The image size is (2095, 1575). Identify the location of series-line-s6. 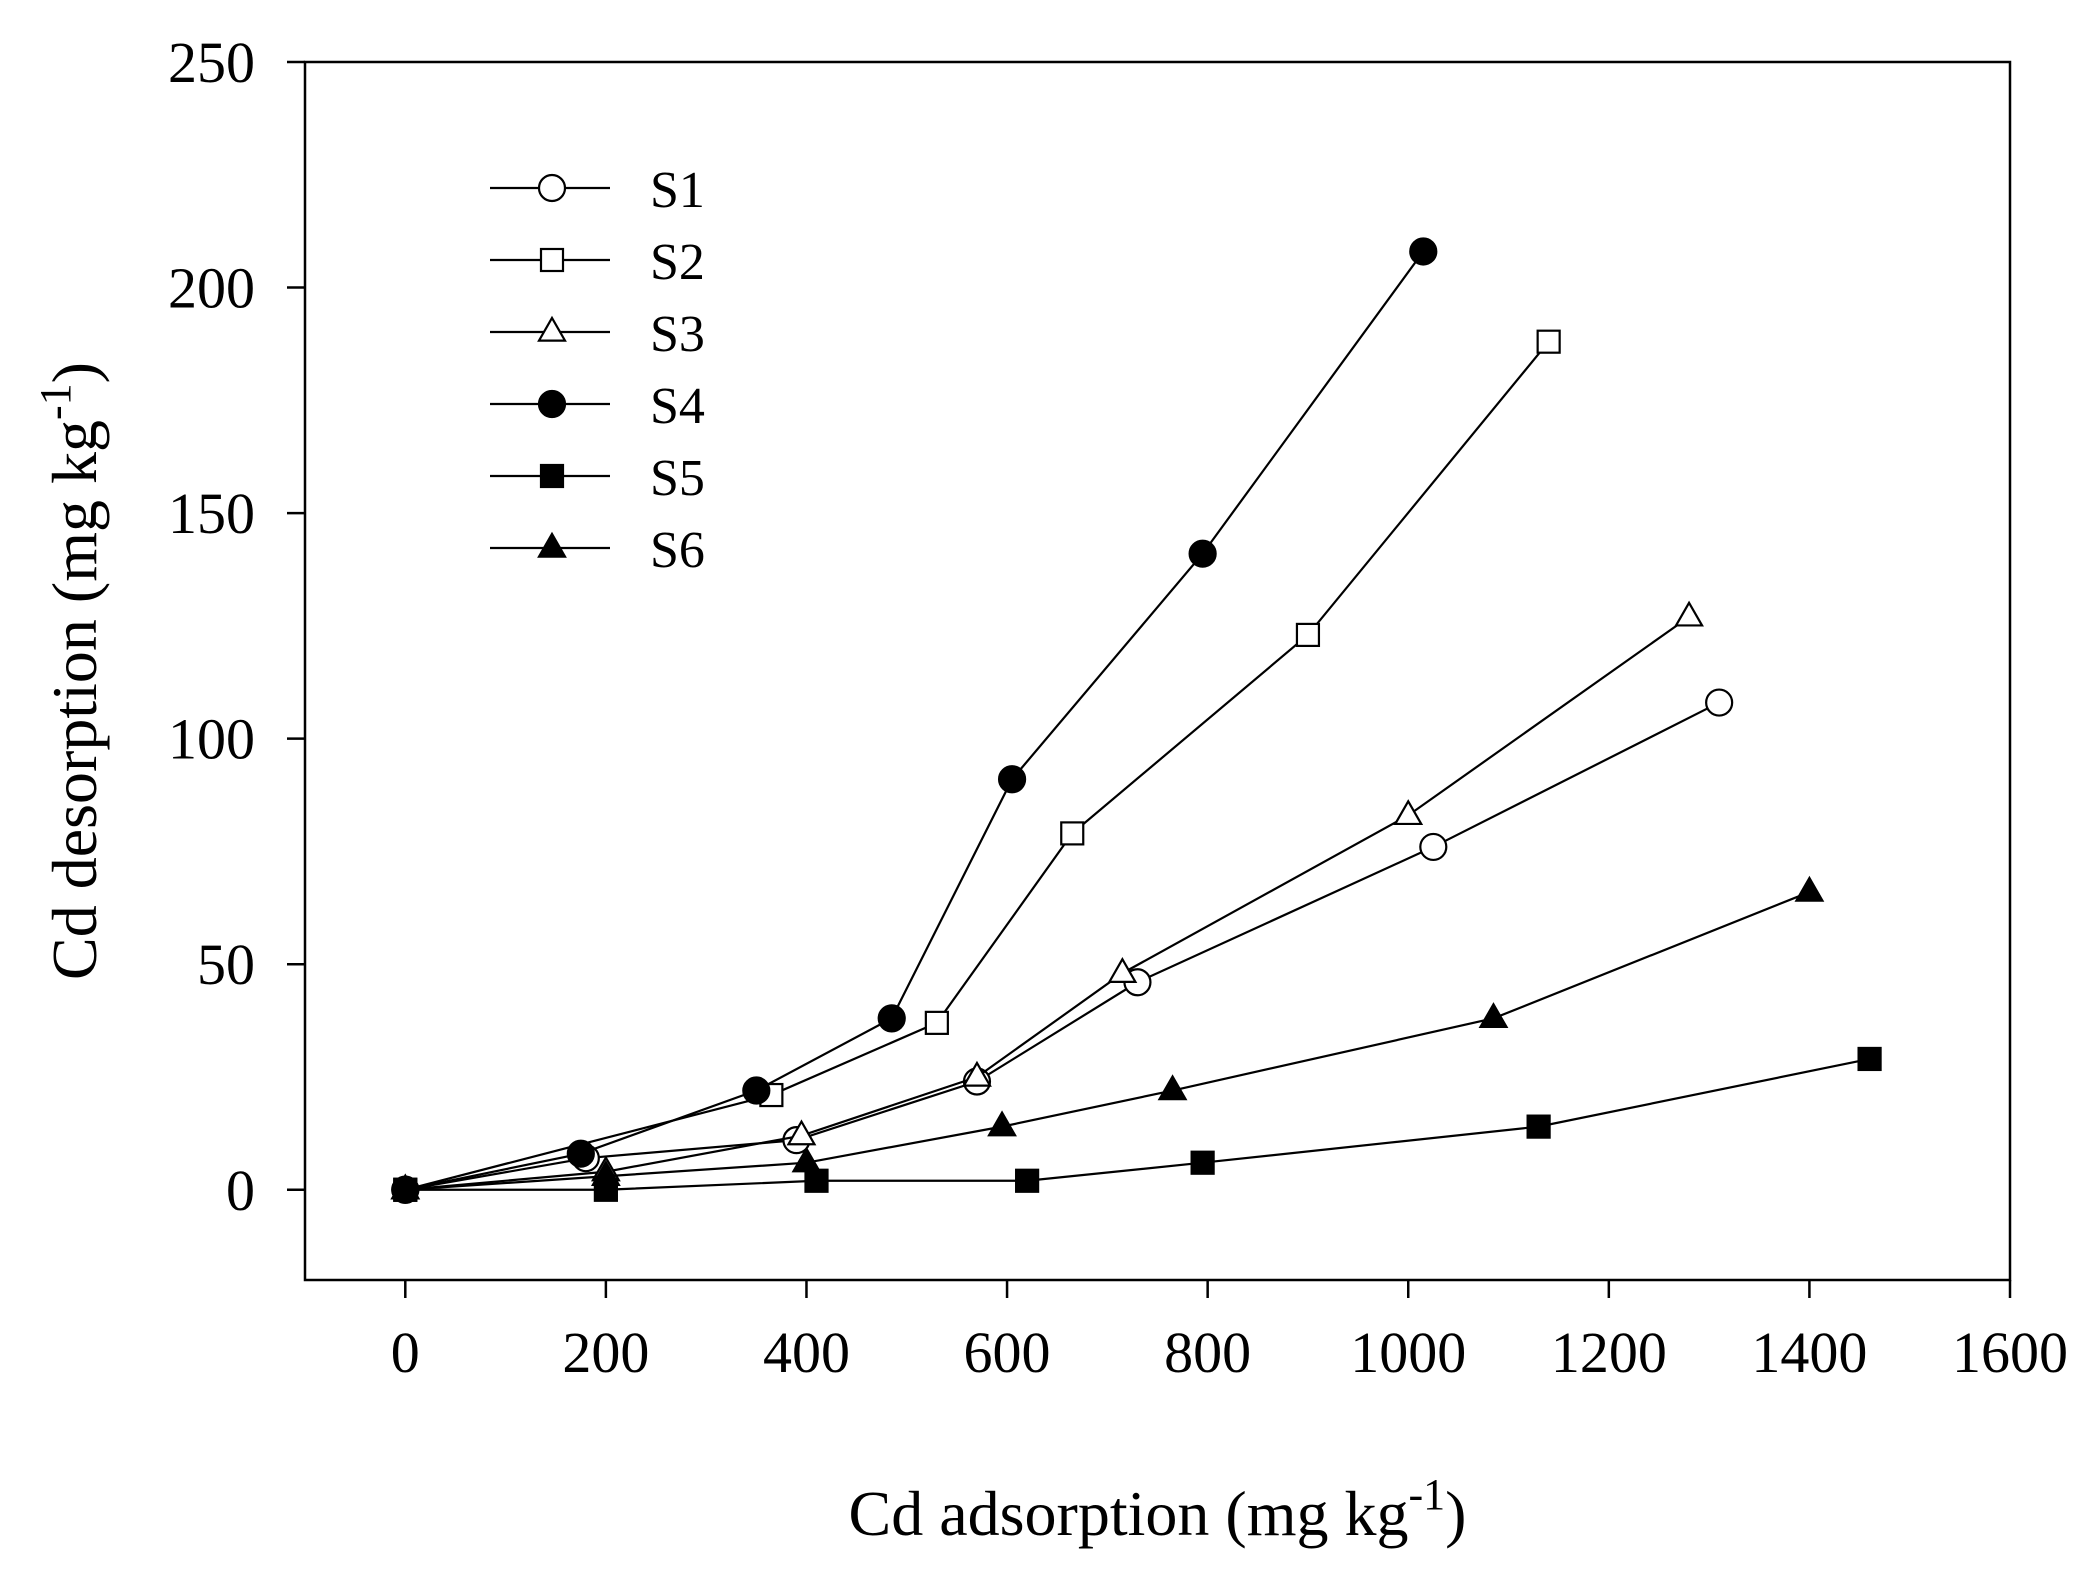
(1107, 1041).